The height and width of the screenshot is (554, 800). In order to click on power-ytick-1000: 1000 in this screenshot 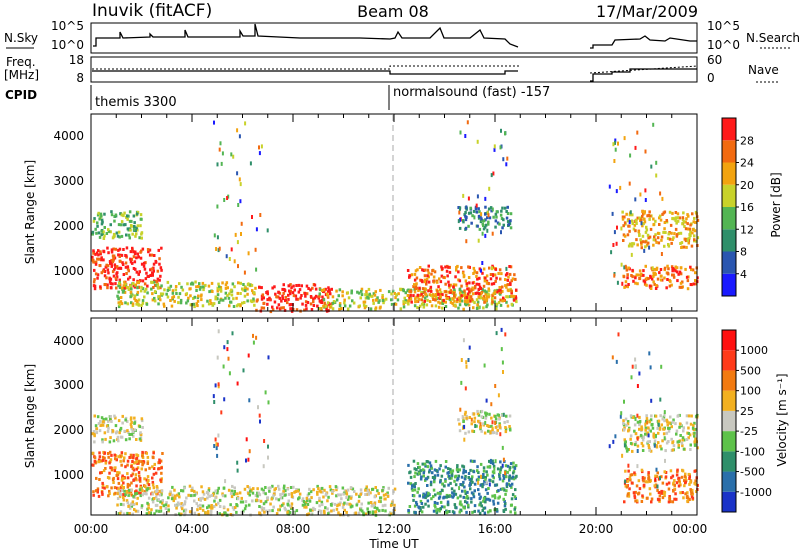, I will do `click(68, 271)`.